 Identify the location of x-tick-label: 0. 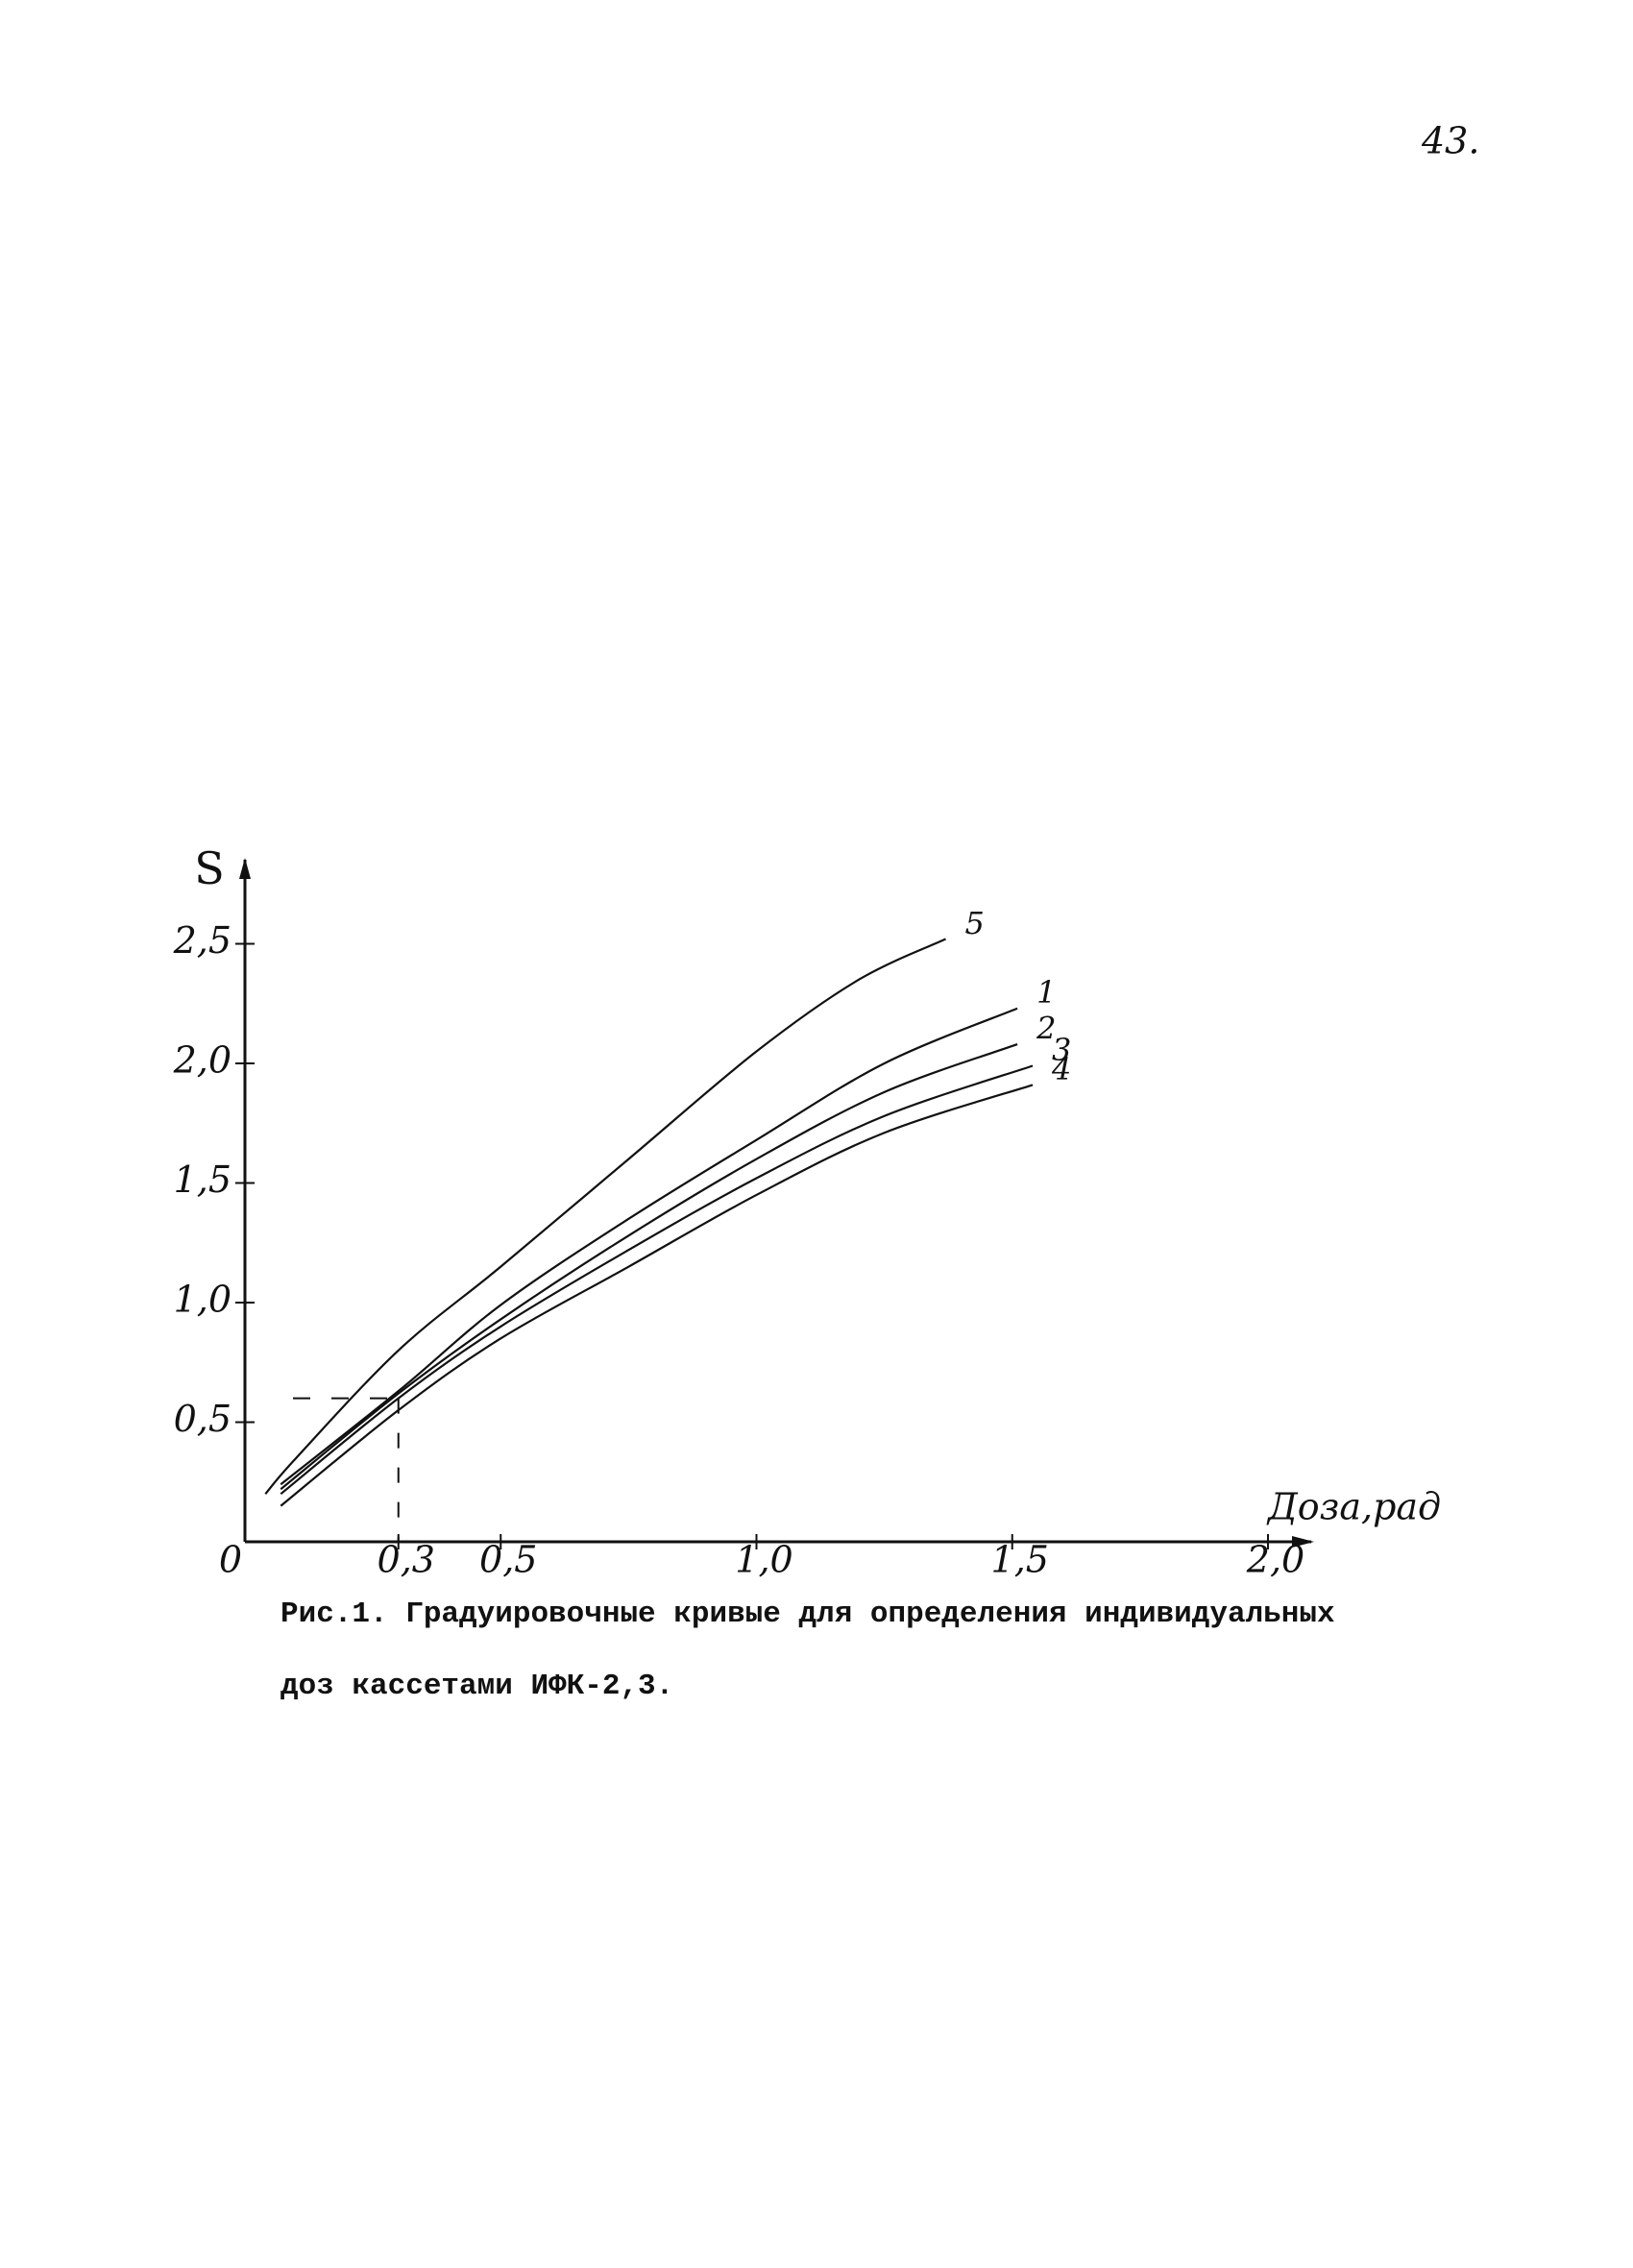
(230, 1560).